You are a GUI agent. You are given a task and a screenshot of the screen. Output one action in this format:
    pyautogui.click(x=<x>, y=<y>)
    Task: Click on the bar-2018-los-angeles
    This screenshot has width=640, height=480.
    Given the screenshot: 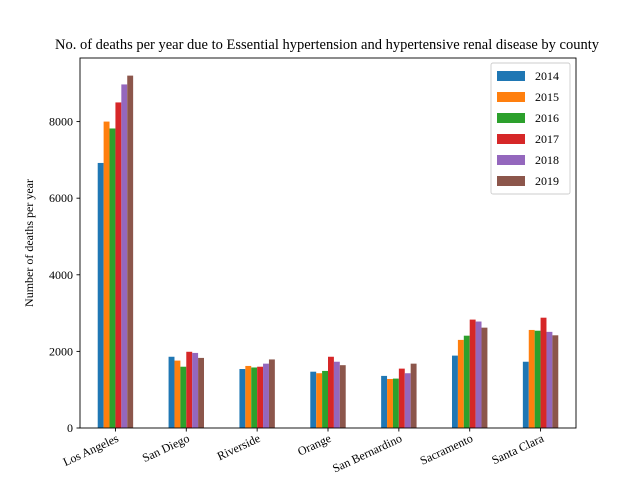 What is the action you would take?
    pyautogui.click(x=124, y=256)
    